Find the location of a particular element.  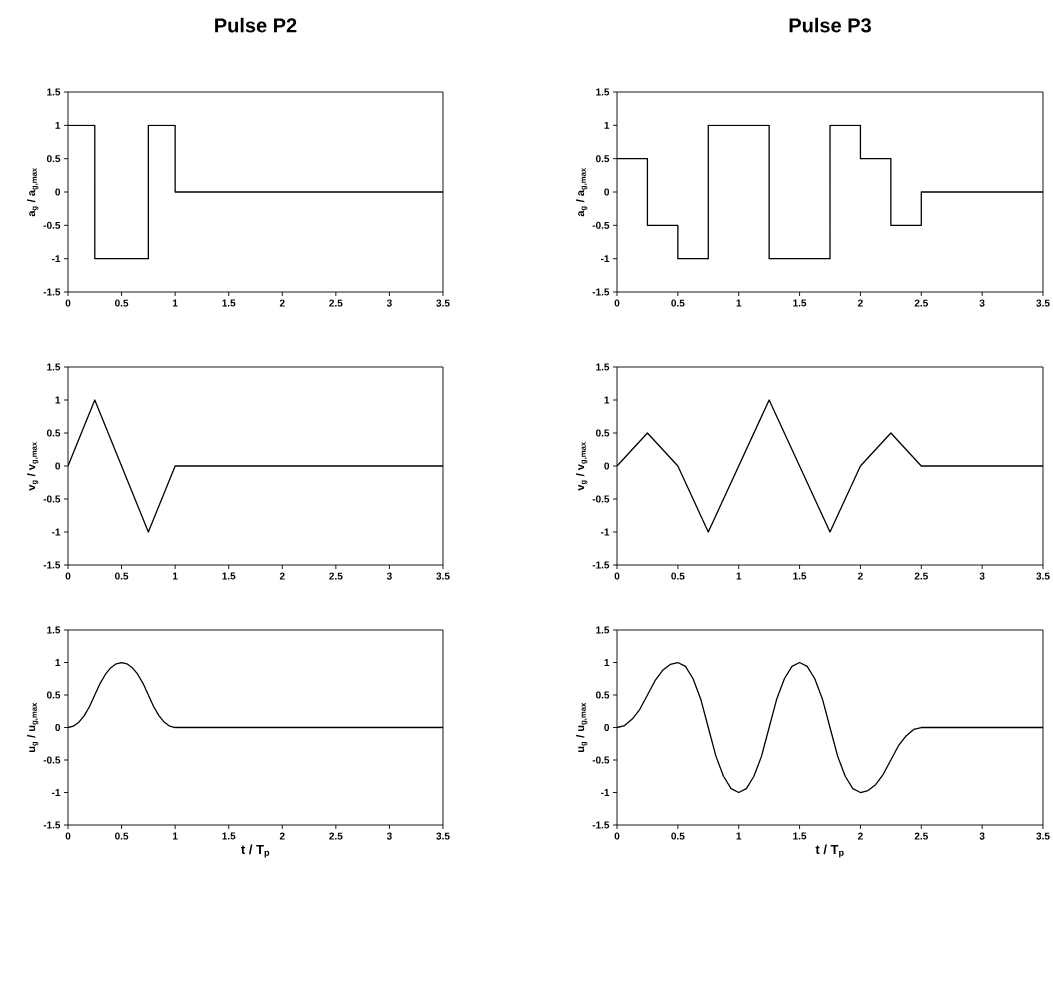

chart-title: Pulse P3 is located at coordinates (830, 25).